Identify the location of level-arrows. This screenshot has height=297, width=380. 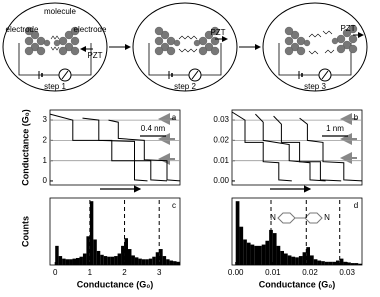
(257, 139).